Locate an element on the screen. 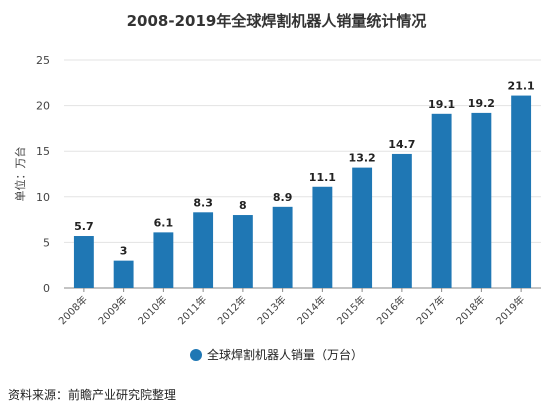  data-label: 3 is located at coordinates (124, 251).